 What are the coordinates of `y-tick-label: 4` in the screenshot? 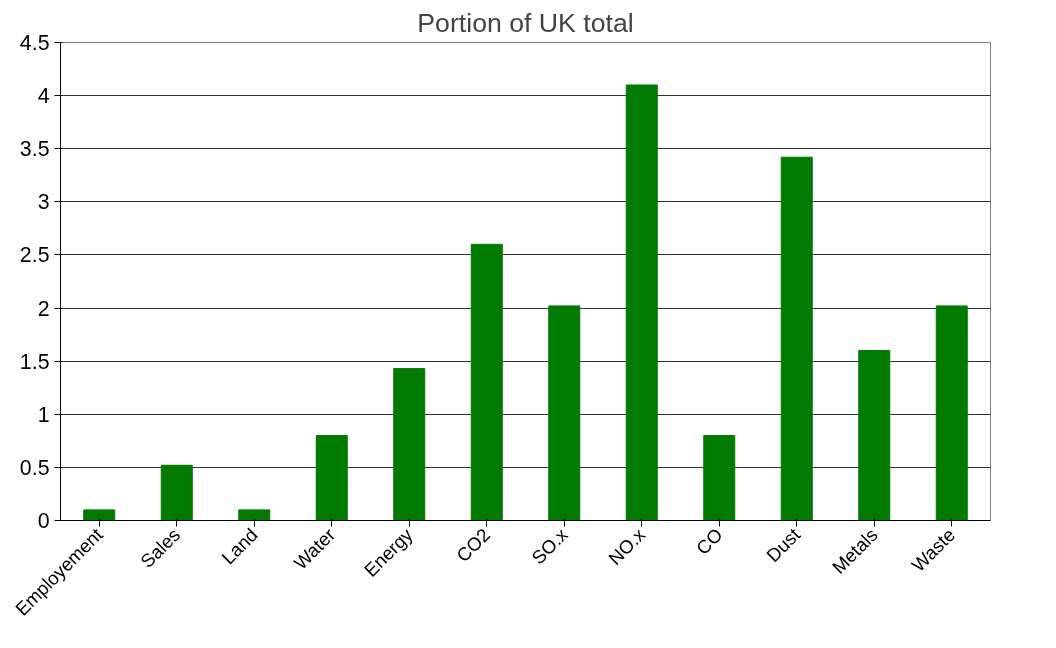 It's located at (43, 96).